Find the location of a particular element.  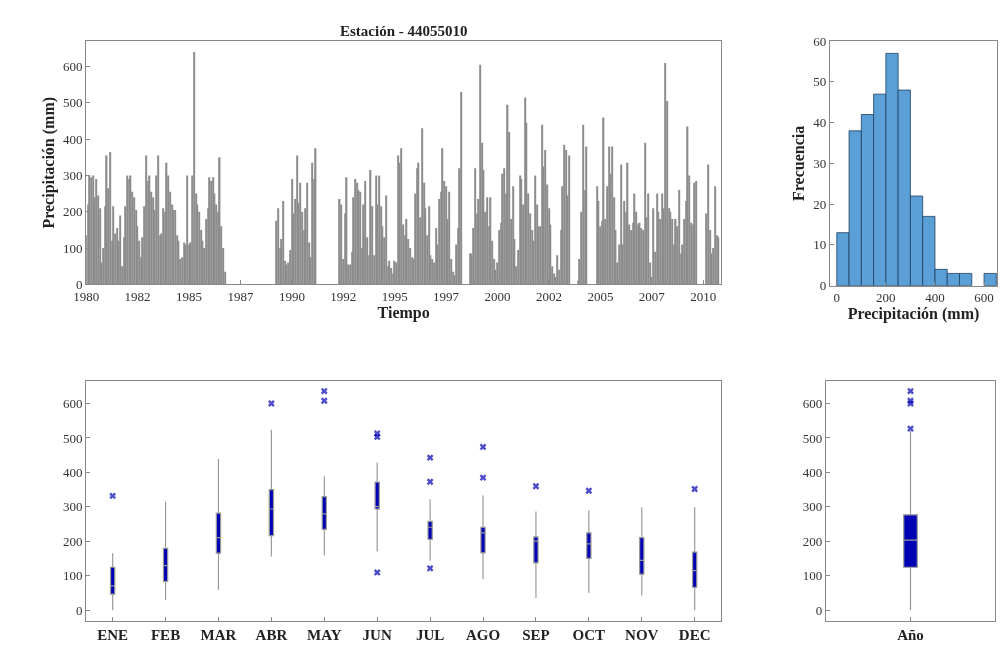

x-tick-label: 2000 is located at coordinates (497, 296).